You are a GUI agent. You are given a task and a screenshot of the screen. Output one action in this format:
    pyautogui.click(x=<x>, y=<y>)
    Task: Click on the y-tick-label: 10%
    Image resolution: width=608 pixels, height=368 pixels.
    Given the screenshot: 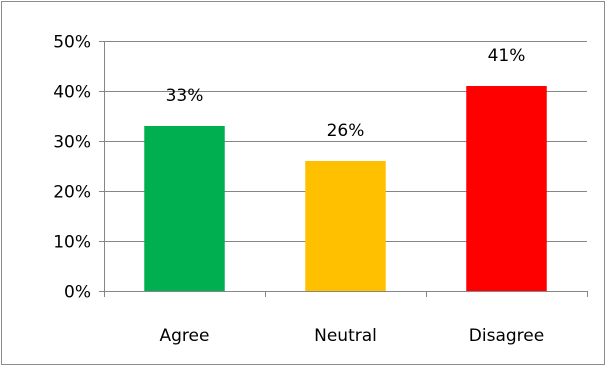 What is the action you would take?
    pyautogui.click(x=72, y=243)
    